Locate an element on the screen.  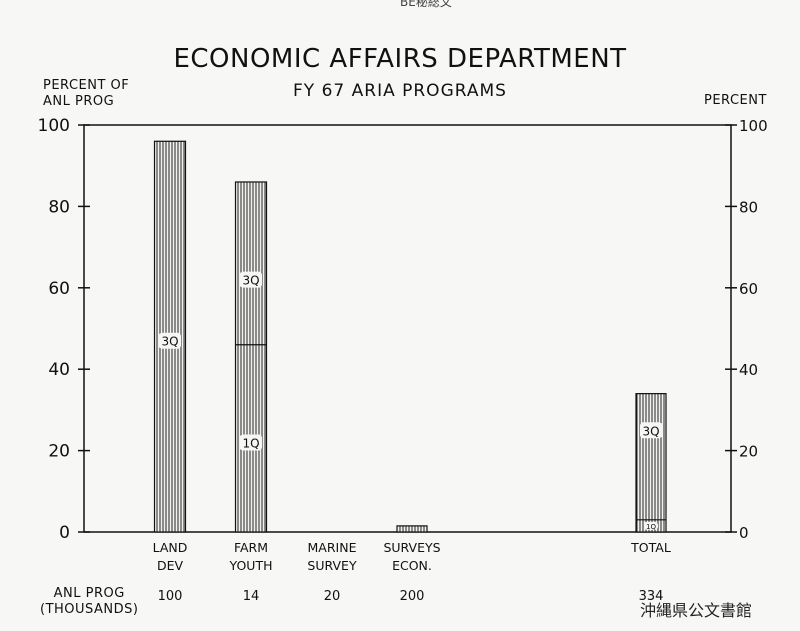
category-label: LAND is located at coordinates (170, 547).